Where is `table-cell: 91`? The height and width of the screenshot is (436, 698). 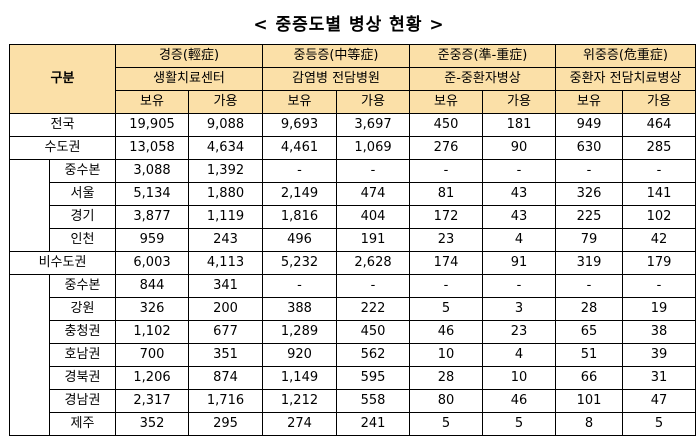 table-cell: 91 is located at coordinates (519, 263).